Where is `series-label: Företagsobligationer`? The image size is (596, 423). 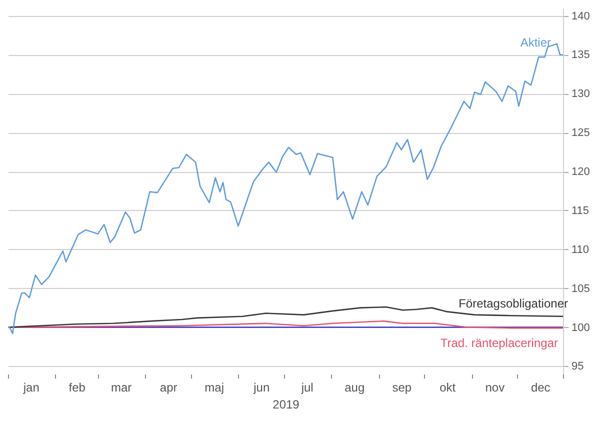 series-label: Företagsobligationer is located at coordinates (513, 303).